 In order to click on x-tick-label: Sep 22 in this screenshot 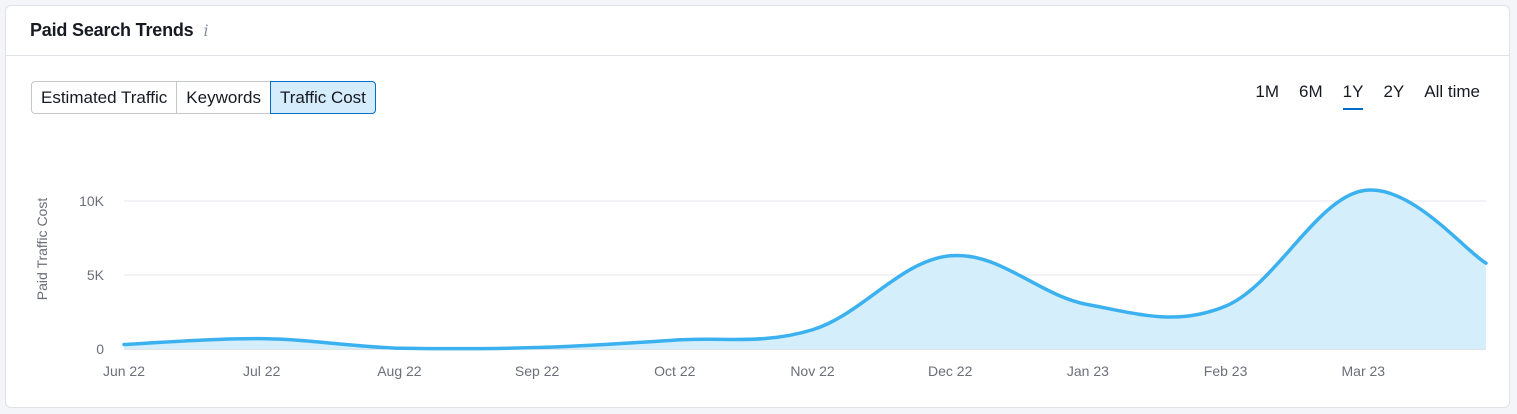, I will do `click(537, 371)`.